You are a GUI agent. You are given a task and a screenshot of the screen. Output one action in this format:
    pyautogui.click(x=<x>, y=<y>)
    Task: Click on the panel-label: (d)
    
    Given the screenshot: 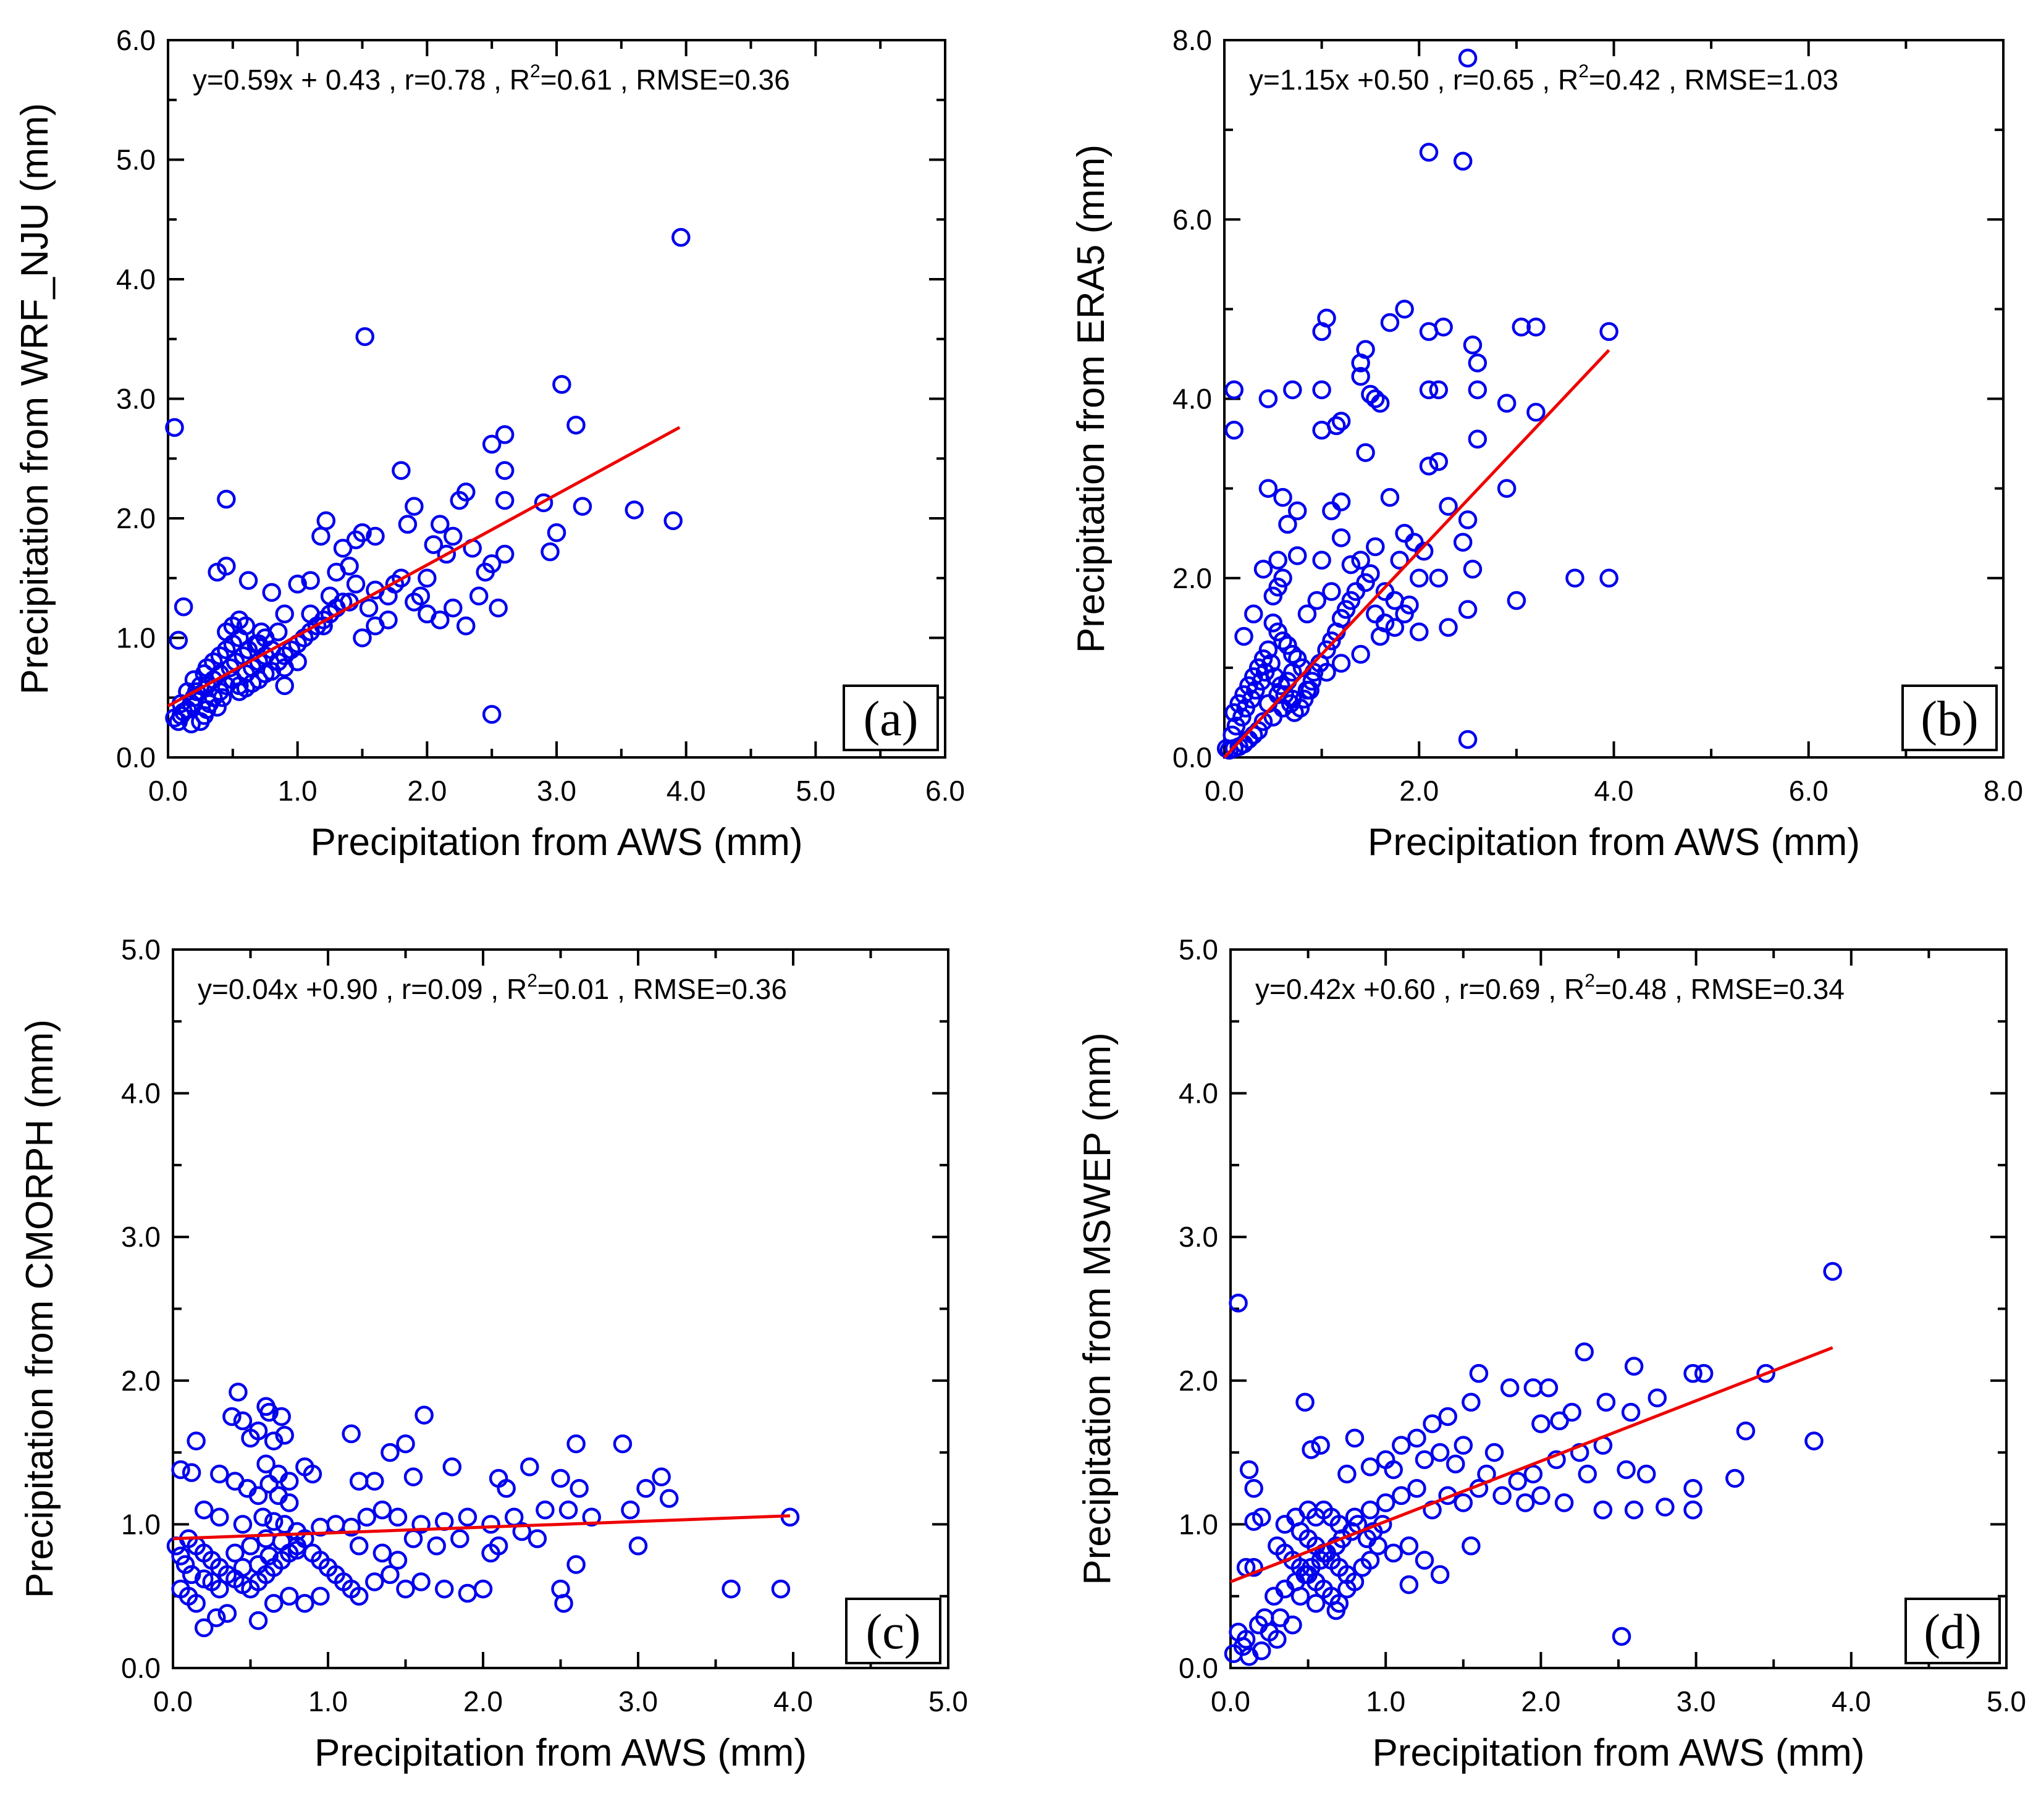 What is the action you would take?
    pyautogui.click(x=1952, y=1632)
    